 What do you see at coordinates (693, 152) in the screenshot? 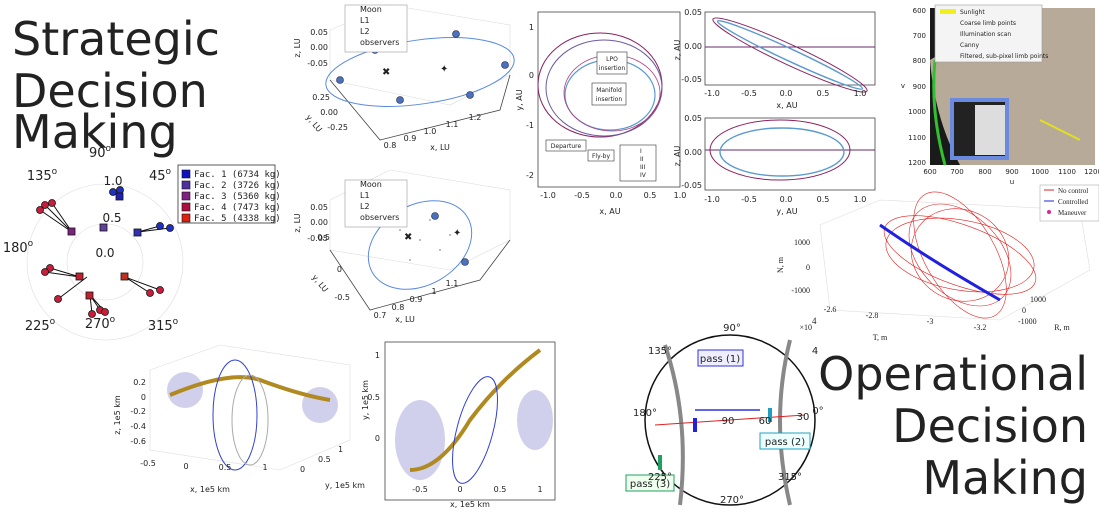
I see `y-tick-label: 0.00` at bounding box center [693, 152].